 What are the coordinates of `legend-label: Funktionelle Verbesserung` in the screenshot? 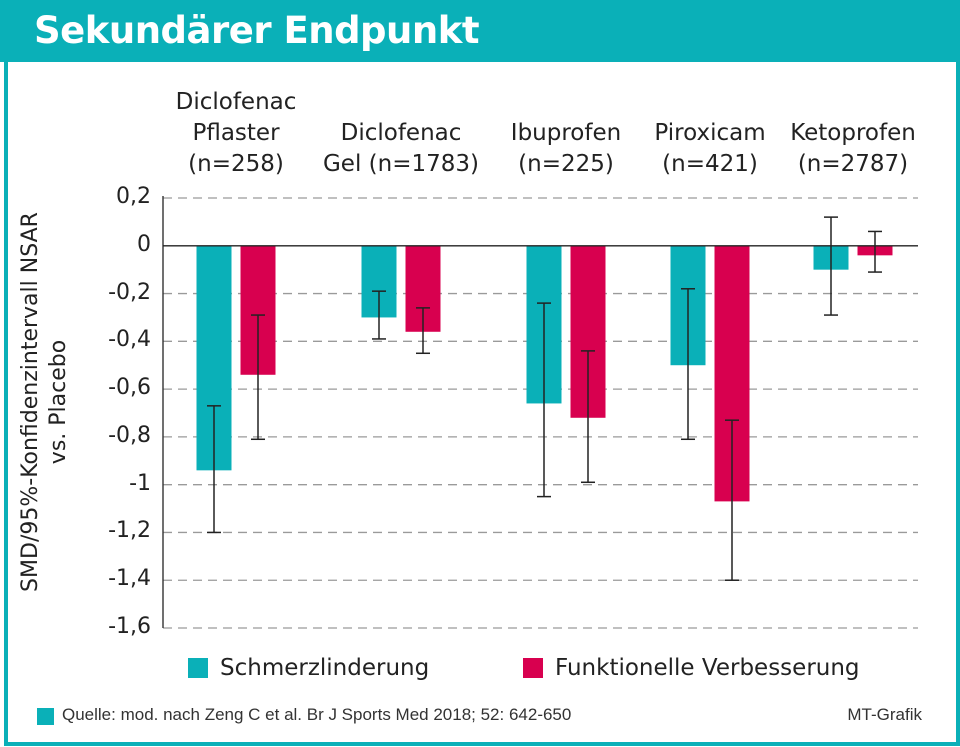 It's located at (707, 668).